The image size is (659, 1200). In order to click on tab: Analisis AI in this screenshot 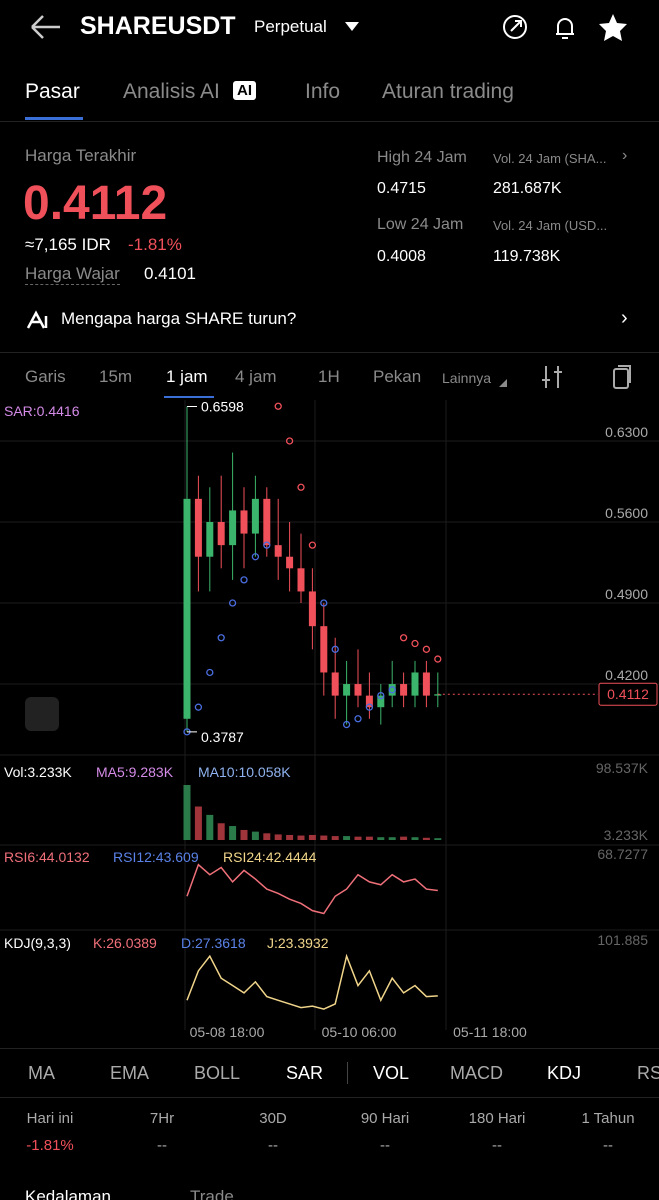, I will do `click(171, 91)`.